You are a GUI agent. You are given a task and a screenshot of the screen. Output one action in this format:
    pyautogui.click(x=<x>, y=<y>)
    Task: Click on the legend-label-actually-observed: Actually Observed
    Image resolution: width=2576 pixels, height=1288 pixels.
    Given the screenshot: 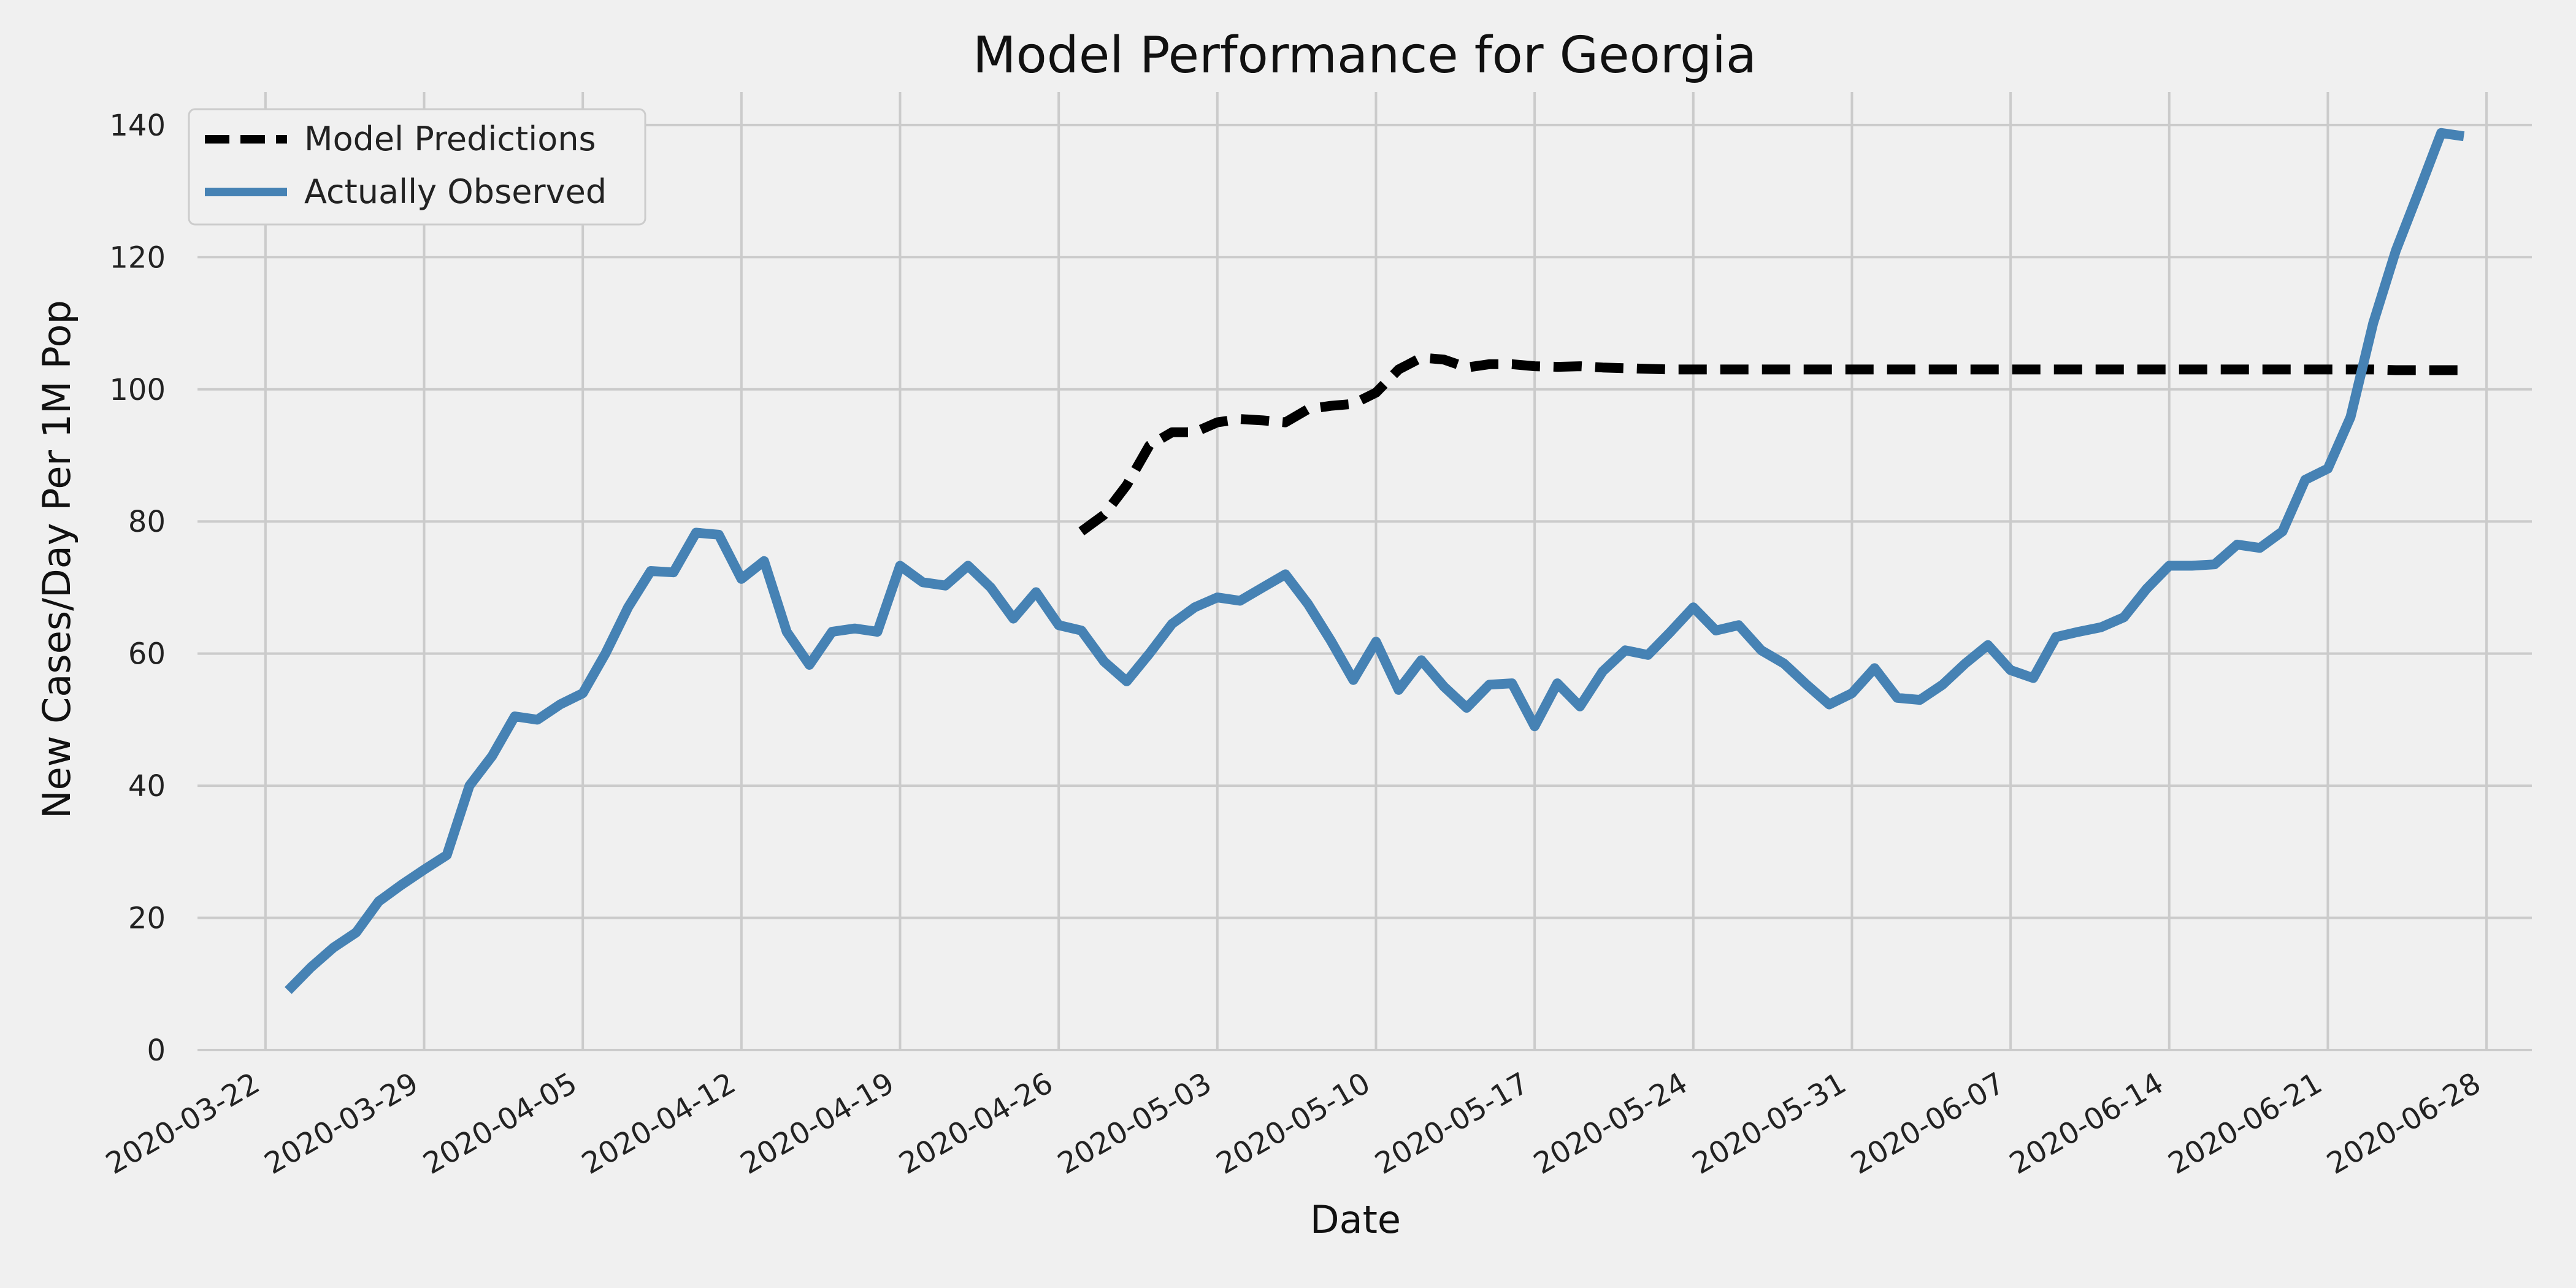 What is the action you would take?
    pyautogui.click(x=455, y=191)
    